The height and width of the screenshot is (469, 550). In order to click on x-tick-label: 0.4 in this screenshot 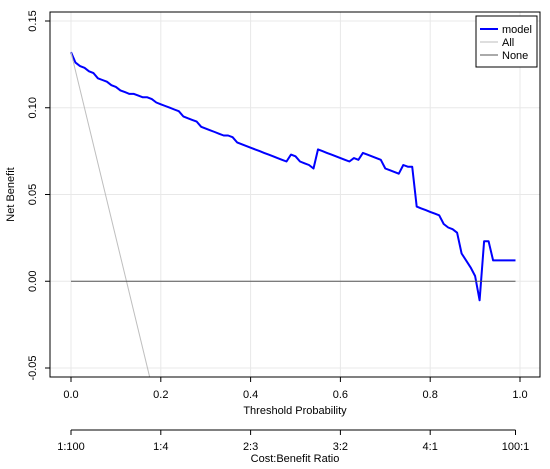, I will do `click(250, 395)`.